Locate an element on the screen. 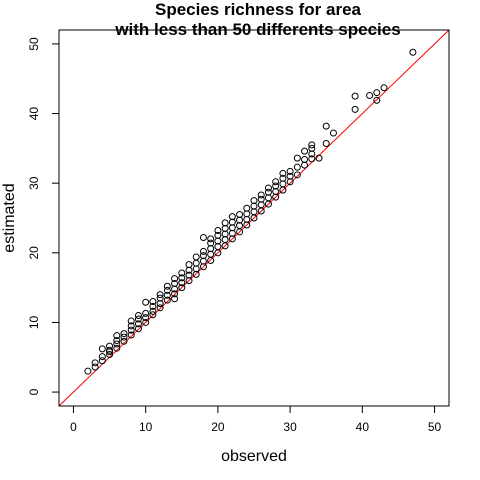  x-tick-label: 40 is located at coordinates (363, 427).